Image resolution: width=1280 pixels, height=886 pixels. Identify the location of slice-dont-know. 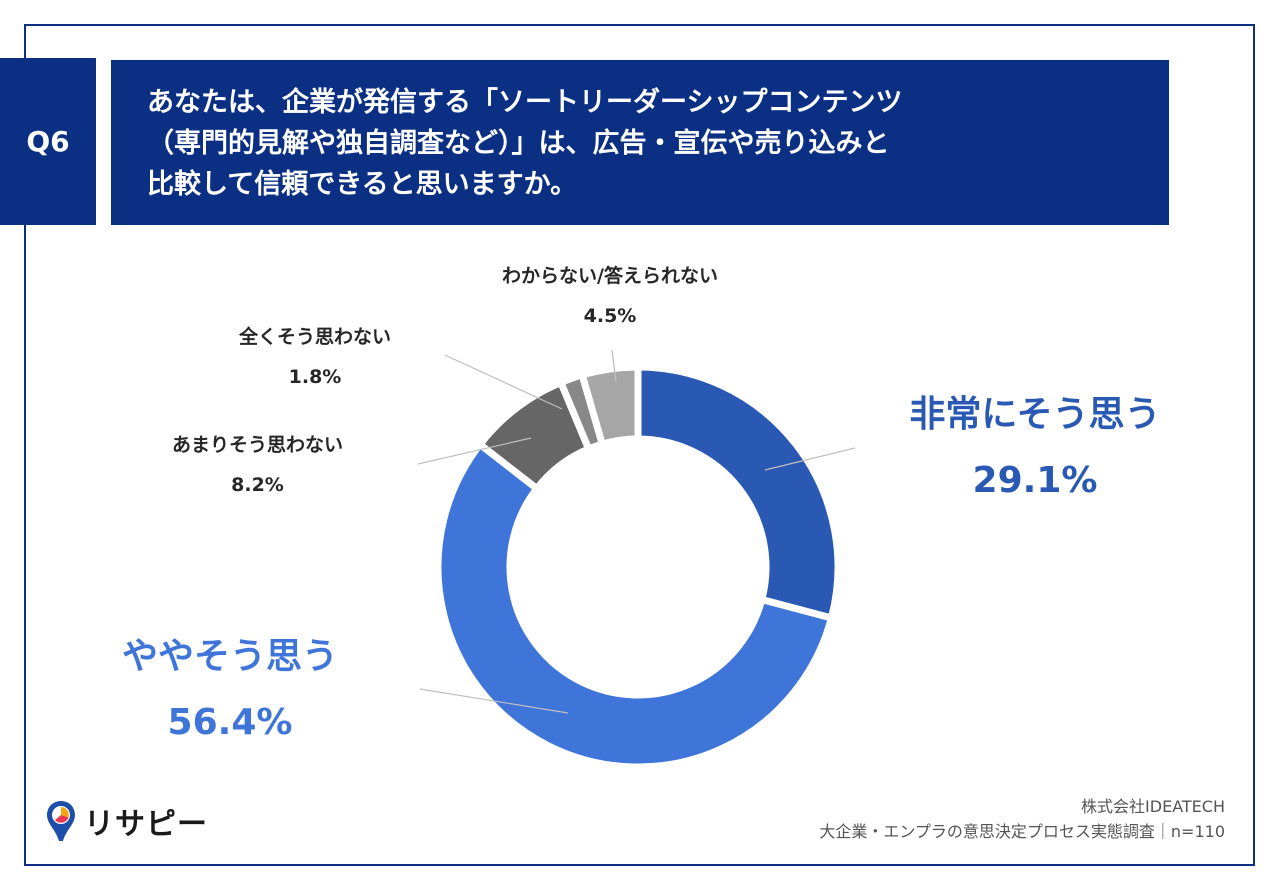
(609, 406).